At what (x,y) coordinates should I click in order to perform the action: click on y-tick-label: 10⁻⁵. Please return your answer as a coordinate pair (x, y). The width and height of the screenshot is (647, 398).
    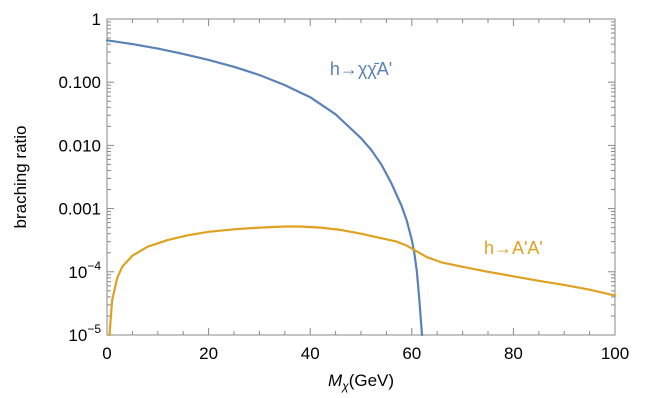
    Looking at the image, I should click on (84, 333).